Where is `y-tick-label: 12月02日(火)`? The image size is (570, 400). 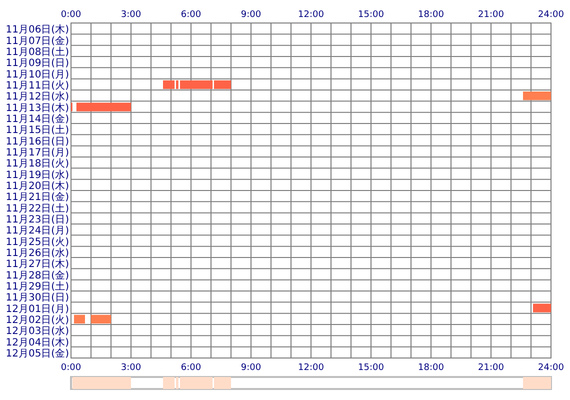
y-tick-label: 12月02日(火) is located at coordinates (38, 320).